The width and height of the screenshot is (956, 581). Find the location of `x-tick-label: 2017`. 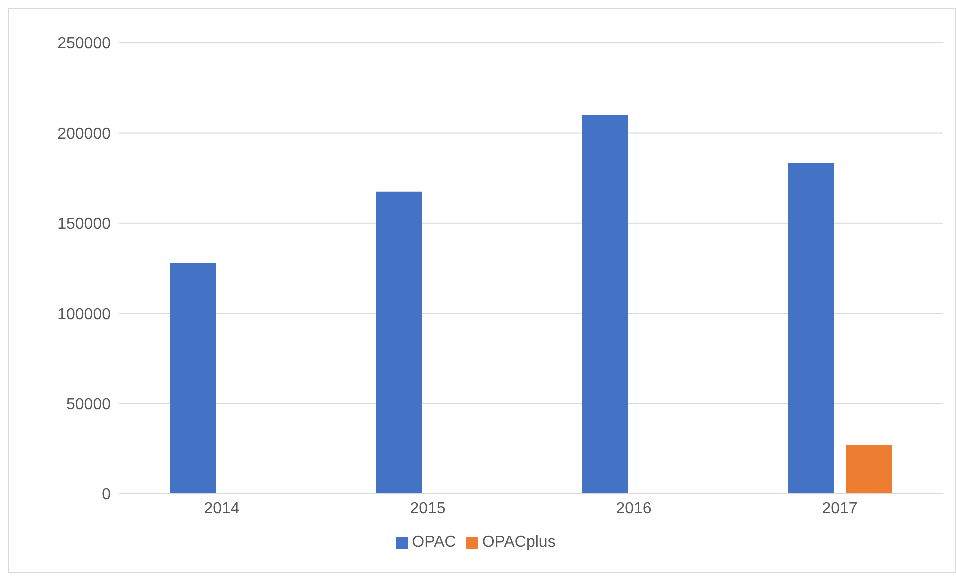

x-tick-label: 2017 is located at coordinates (840, 509).